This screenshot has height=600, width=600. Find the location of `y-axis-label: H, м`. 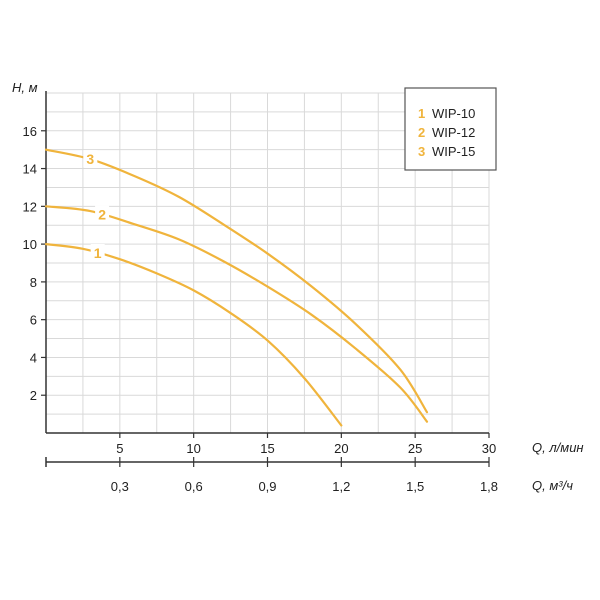

y-axis-label: H, м is located at coordinates (25, 87).